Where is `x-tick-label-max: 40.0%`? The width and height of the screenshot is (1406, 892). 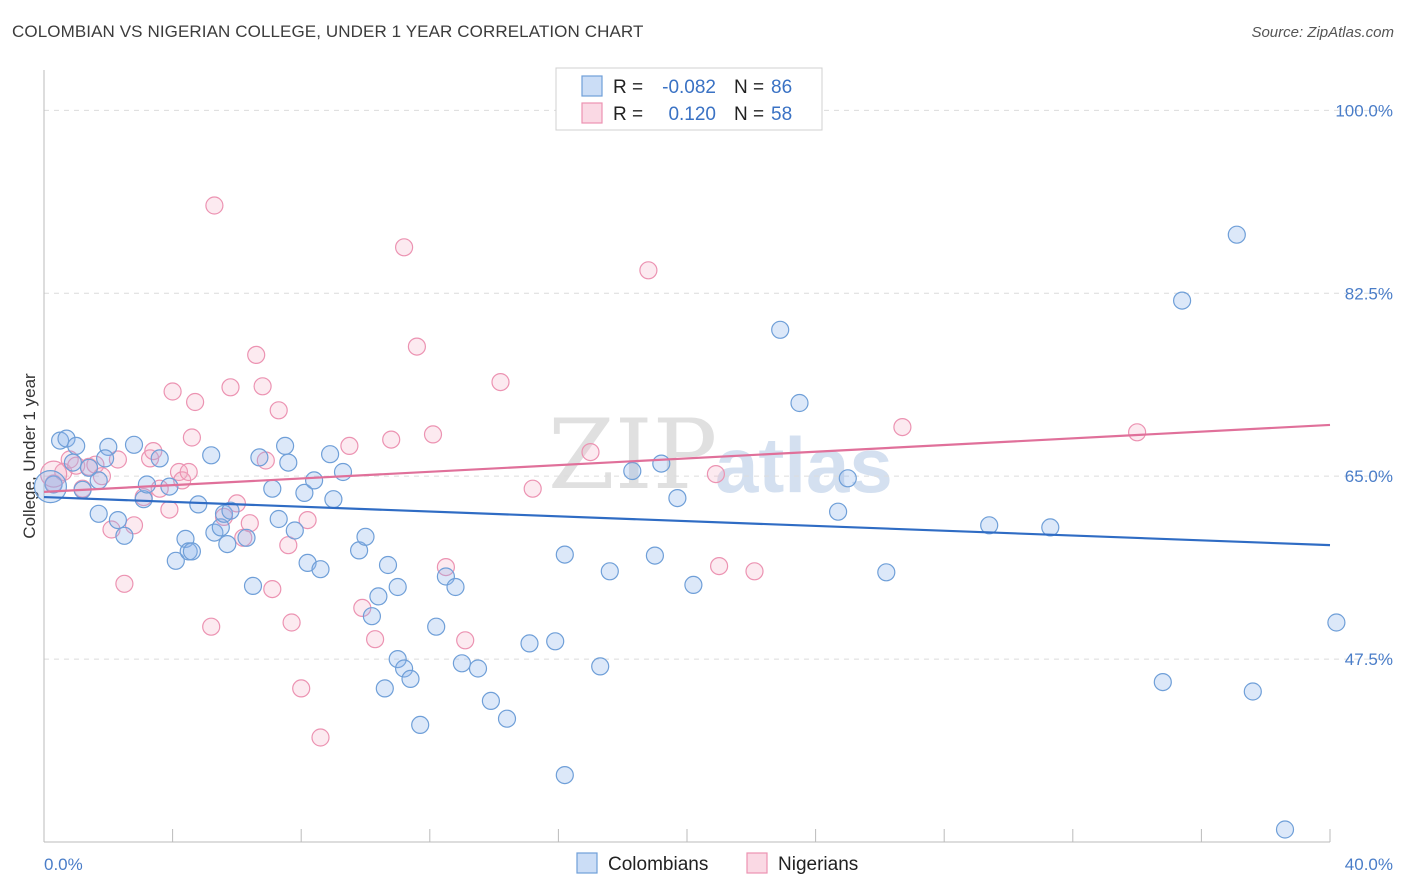 x-tick-label-max: 40.0% is located at coordinates (1369, 864).